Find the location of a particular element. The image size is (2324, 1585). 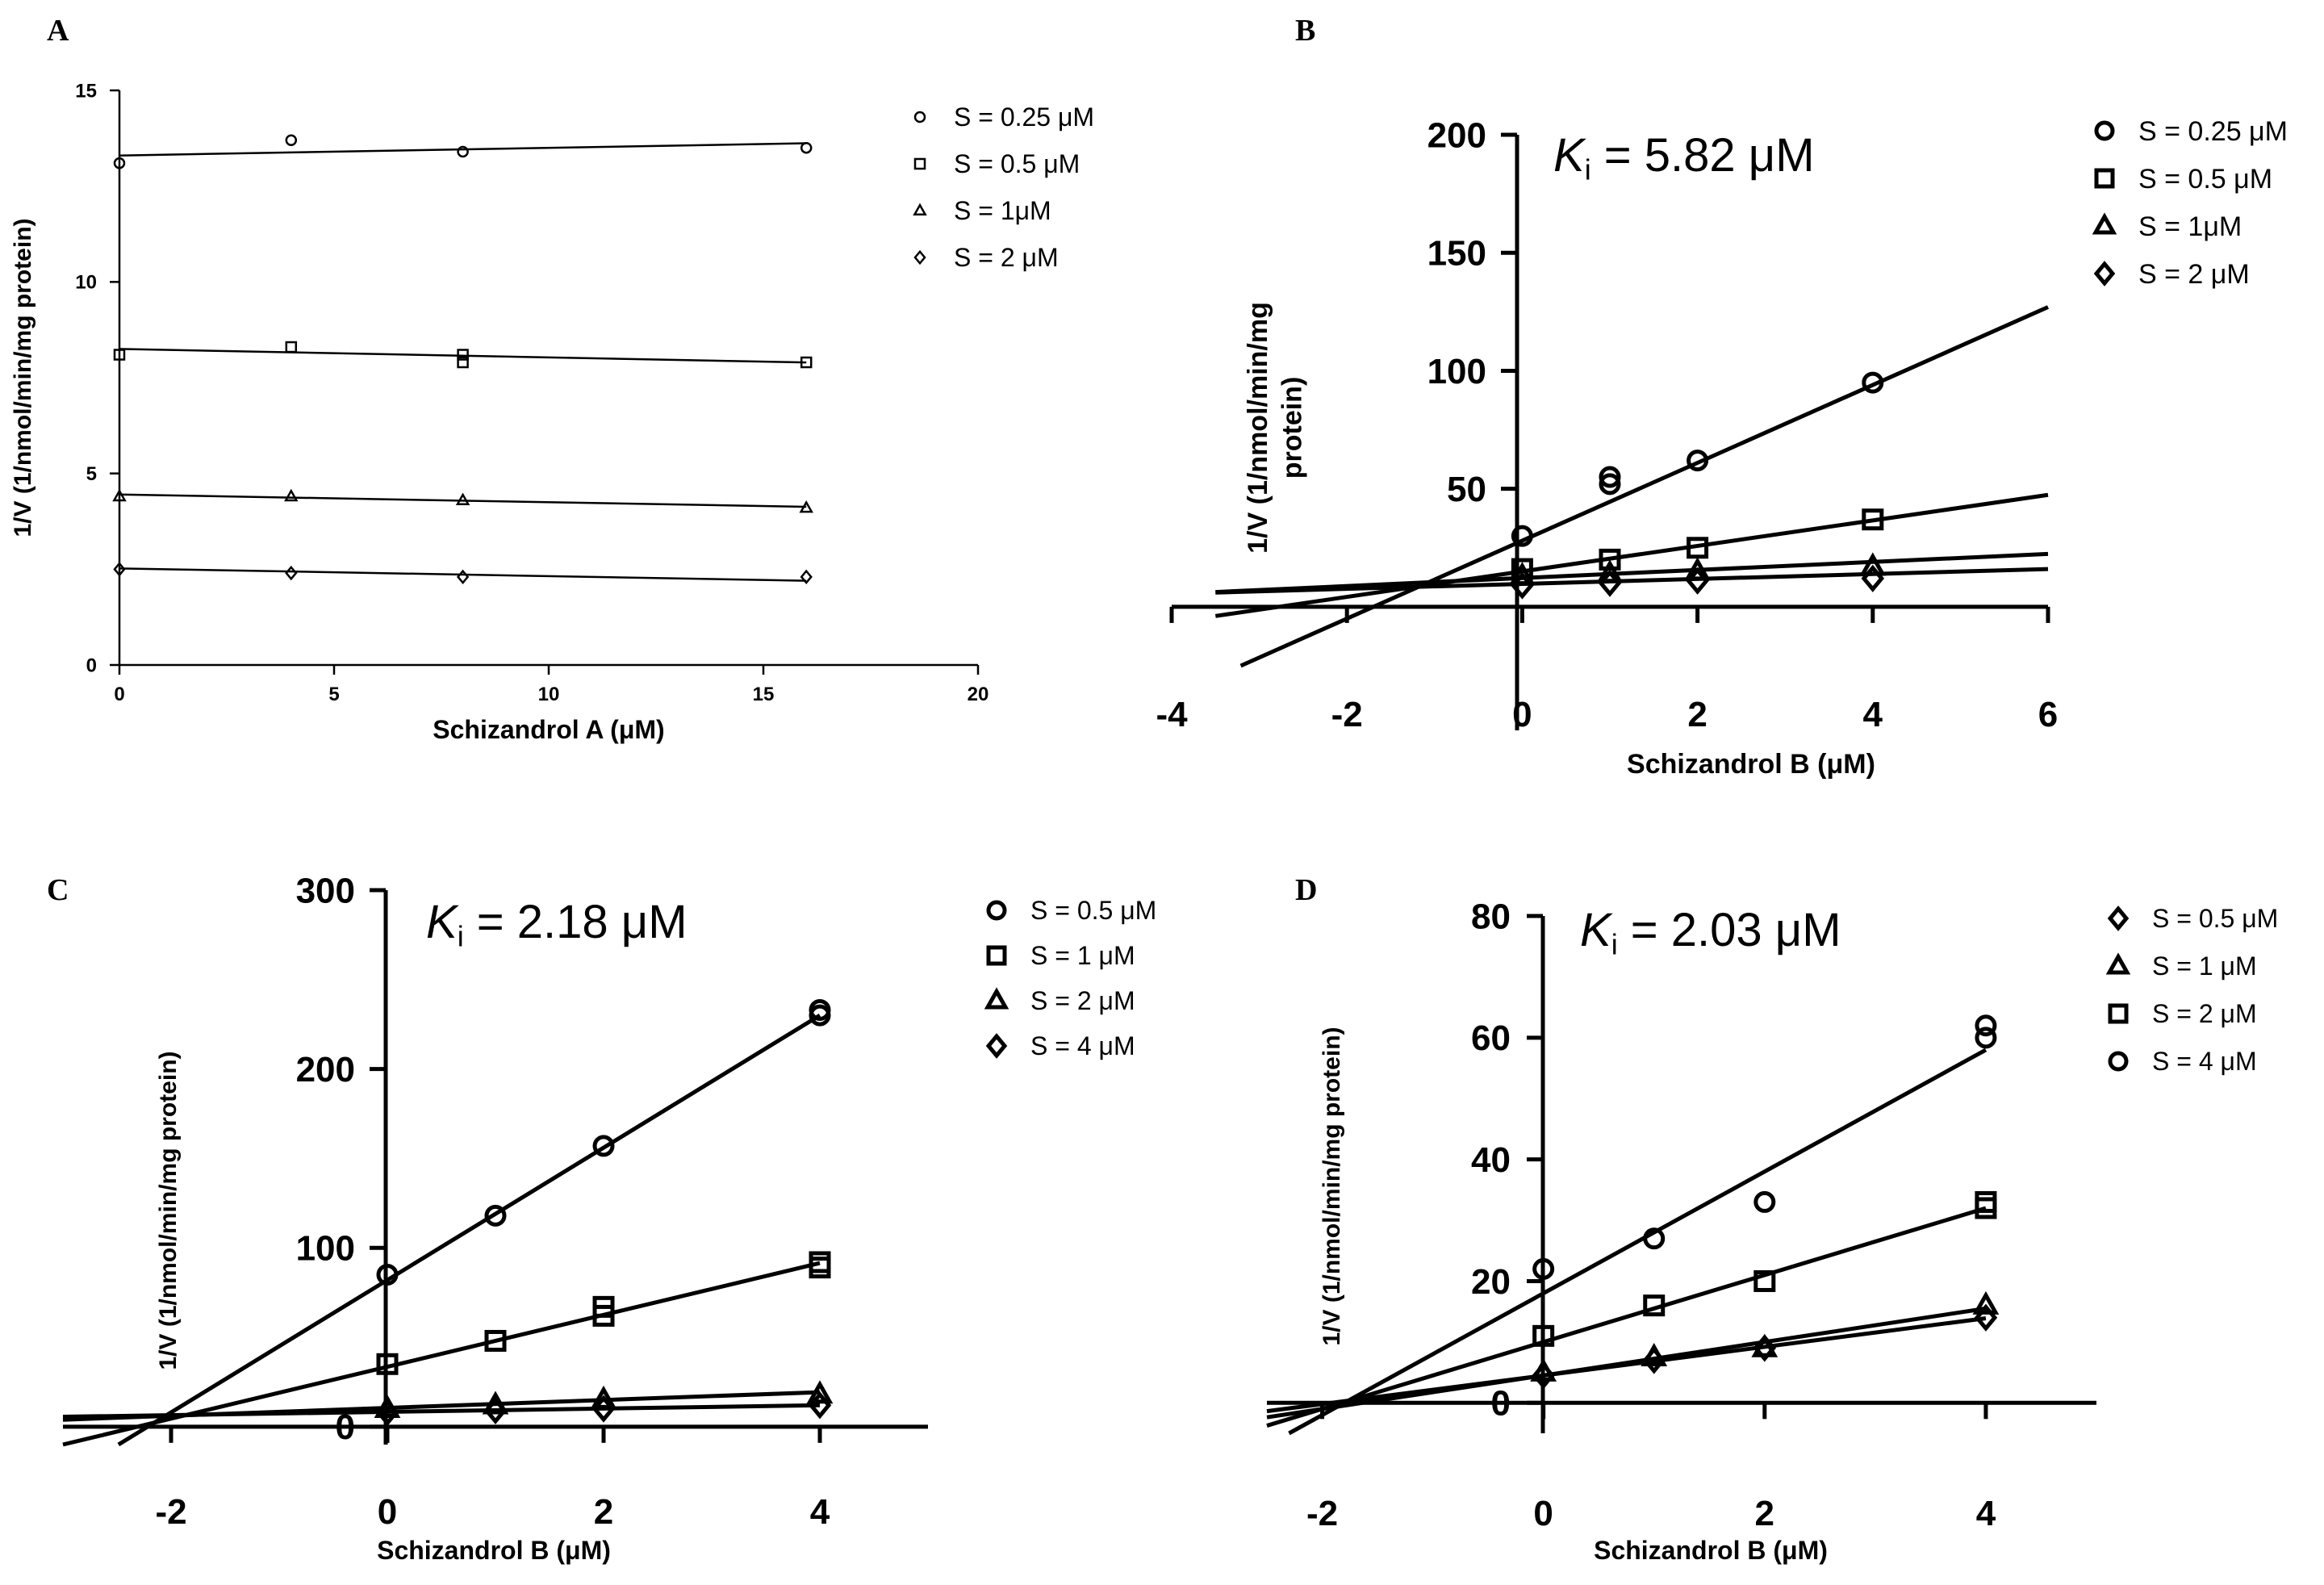

panel-letter: A is located at coordinates (58, 31).